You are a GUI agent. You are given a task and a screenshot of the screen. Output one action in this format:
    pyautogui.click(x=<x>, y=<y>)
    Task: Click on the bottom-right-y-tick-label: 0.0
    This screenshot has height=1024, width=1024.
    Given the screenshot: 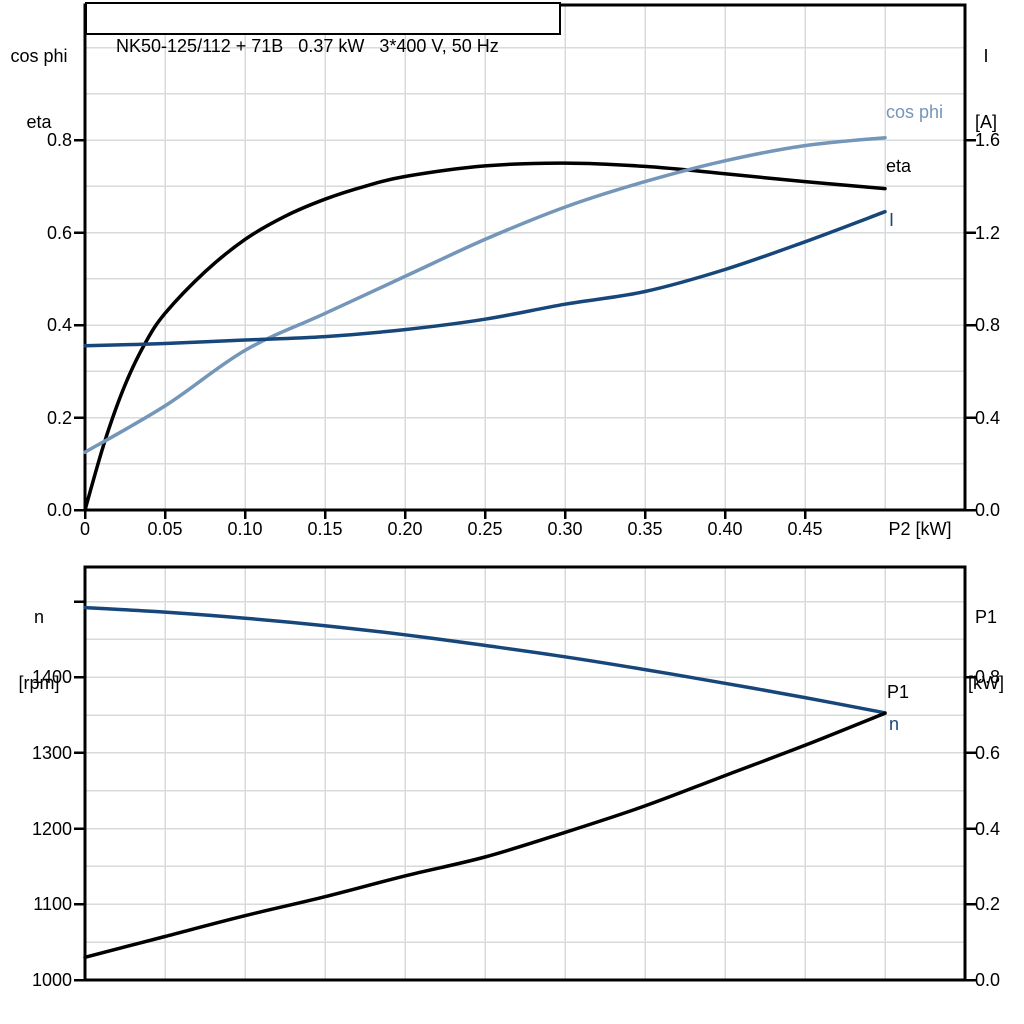 What is the action you would take?
    pyautogui.click(x=988, y=980)
    